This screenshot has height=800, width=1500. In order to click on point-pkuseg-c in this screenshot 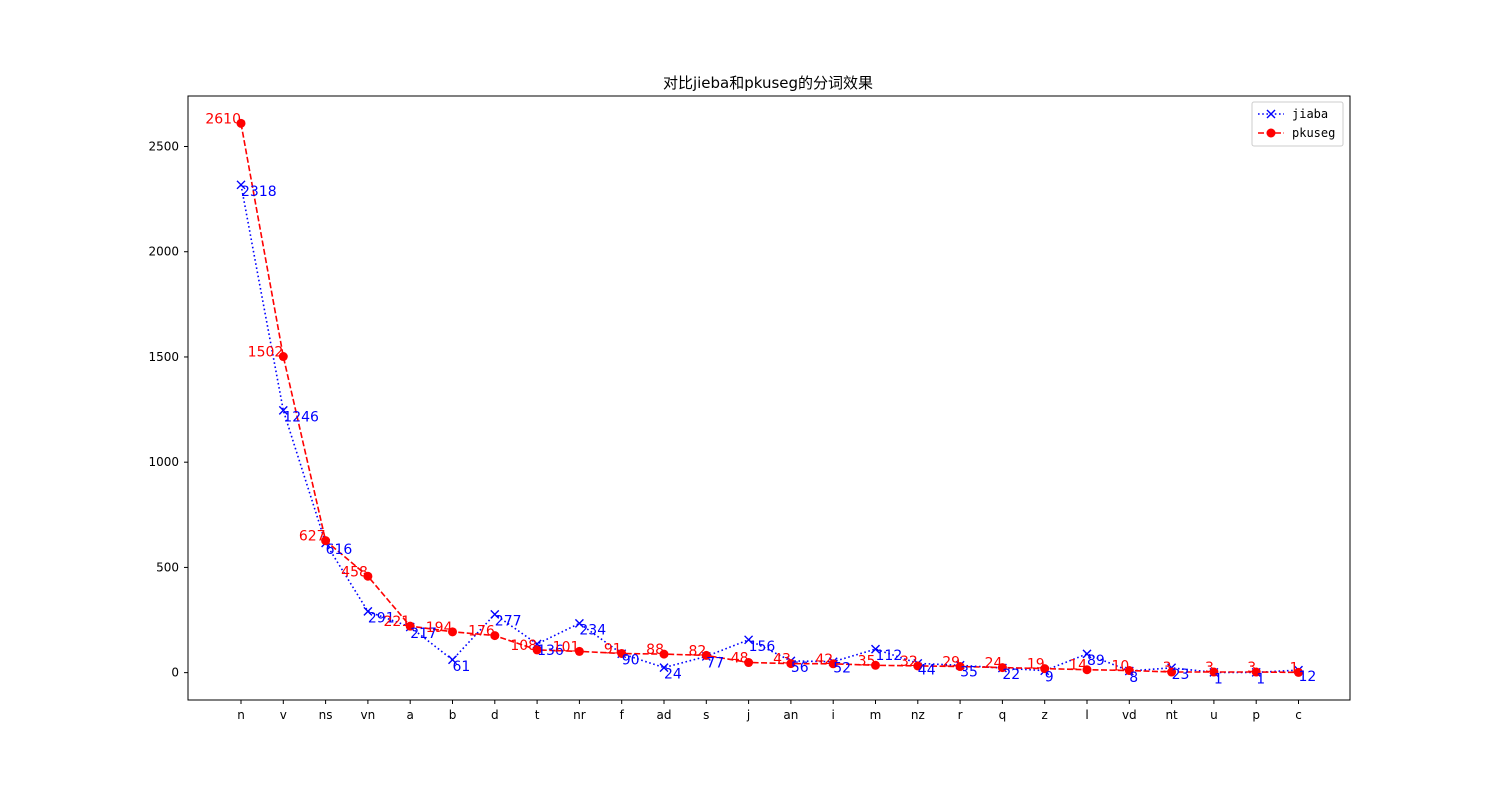, I will do `click(1298, 672)`.